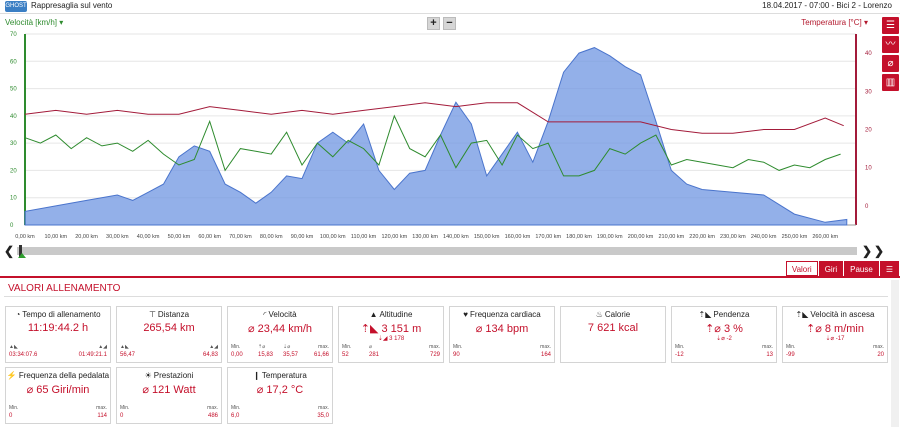 This screenshot has height=427, width=900. What do you see at coordinates (271, 237) in the screenshot?
I see `x-tick-label: 80,00 km` at bounding box center [271, 237].